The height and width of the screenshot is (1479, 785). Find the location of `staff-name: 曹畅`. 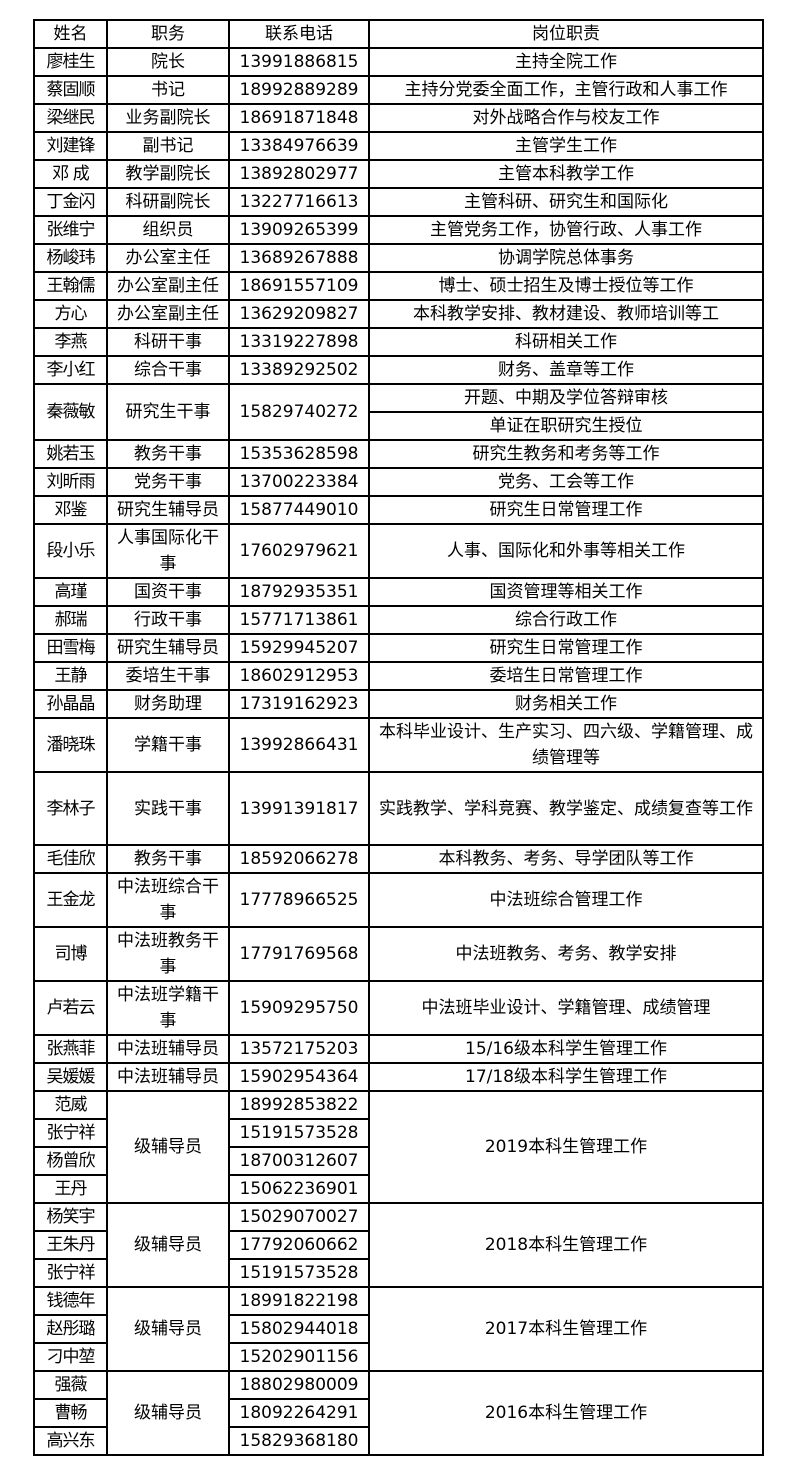

staff-name: 曹畅 is located at coordinates (70, 1413).